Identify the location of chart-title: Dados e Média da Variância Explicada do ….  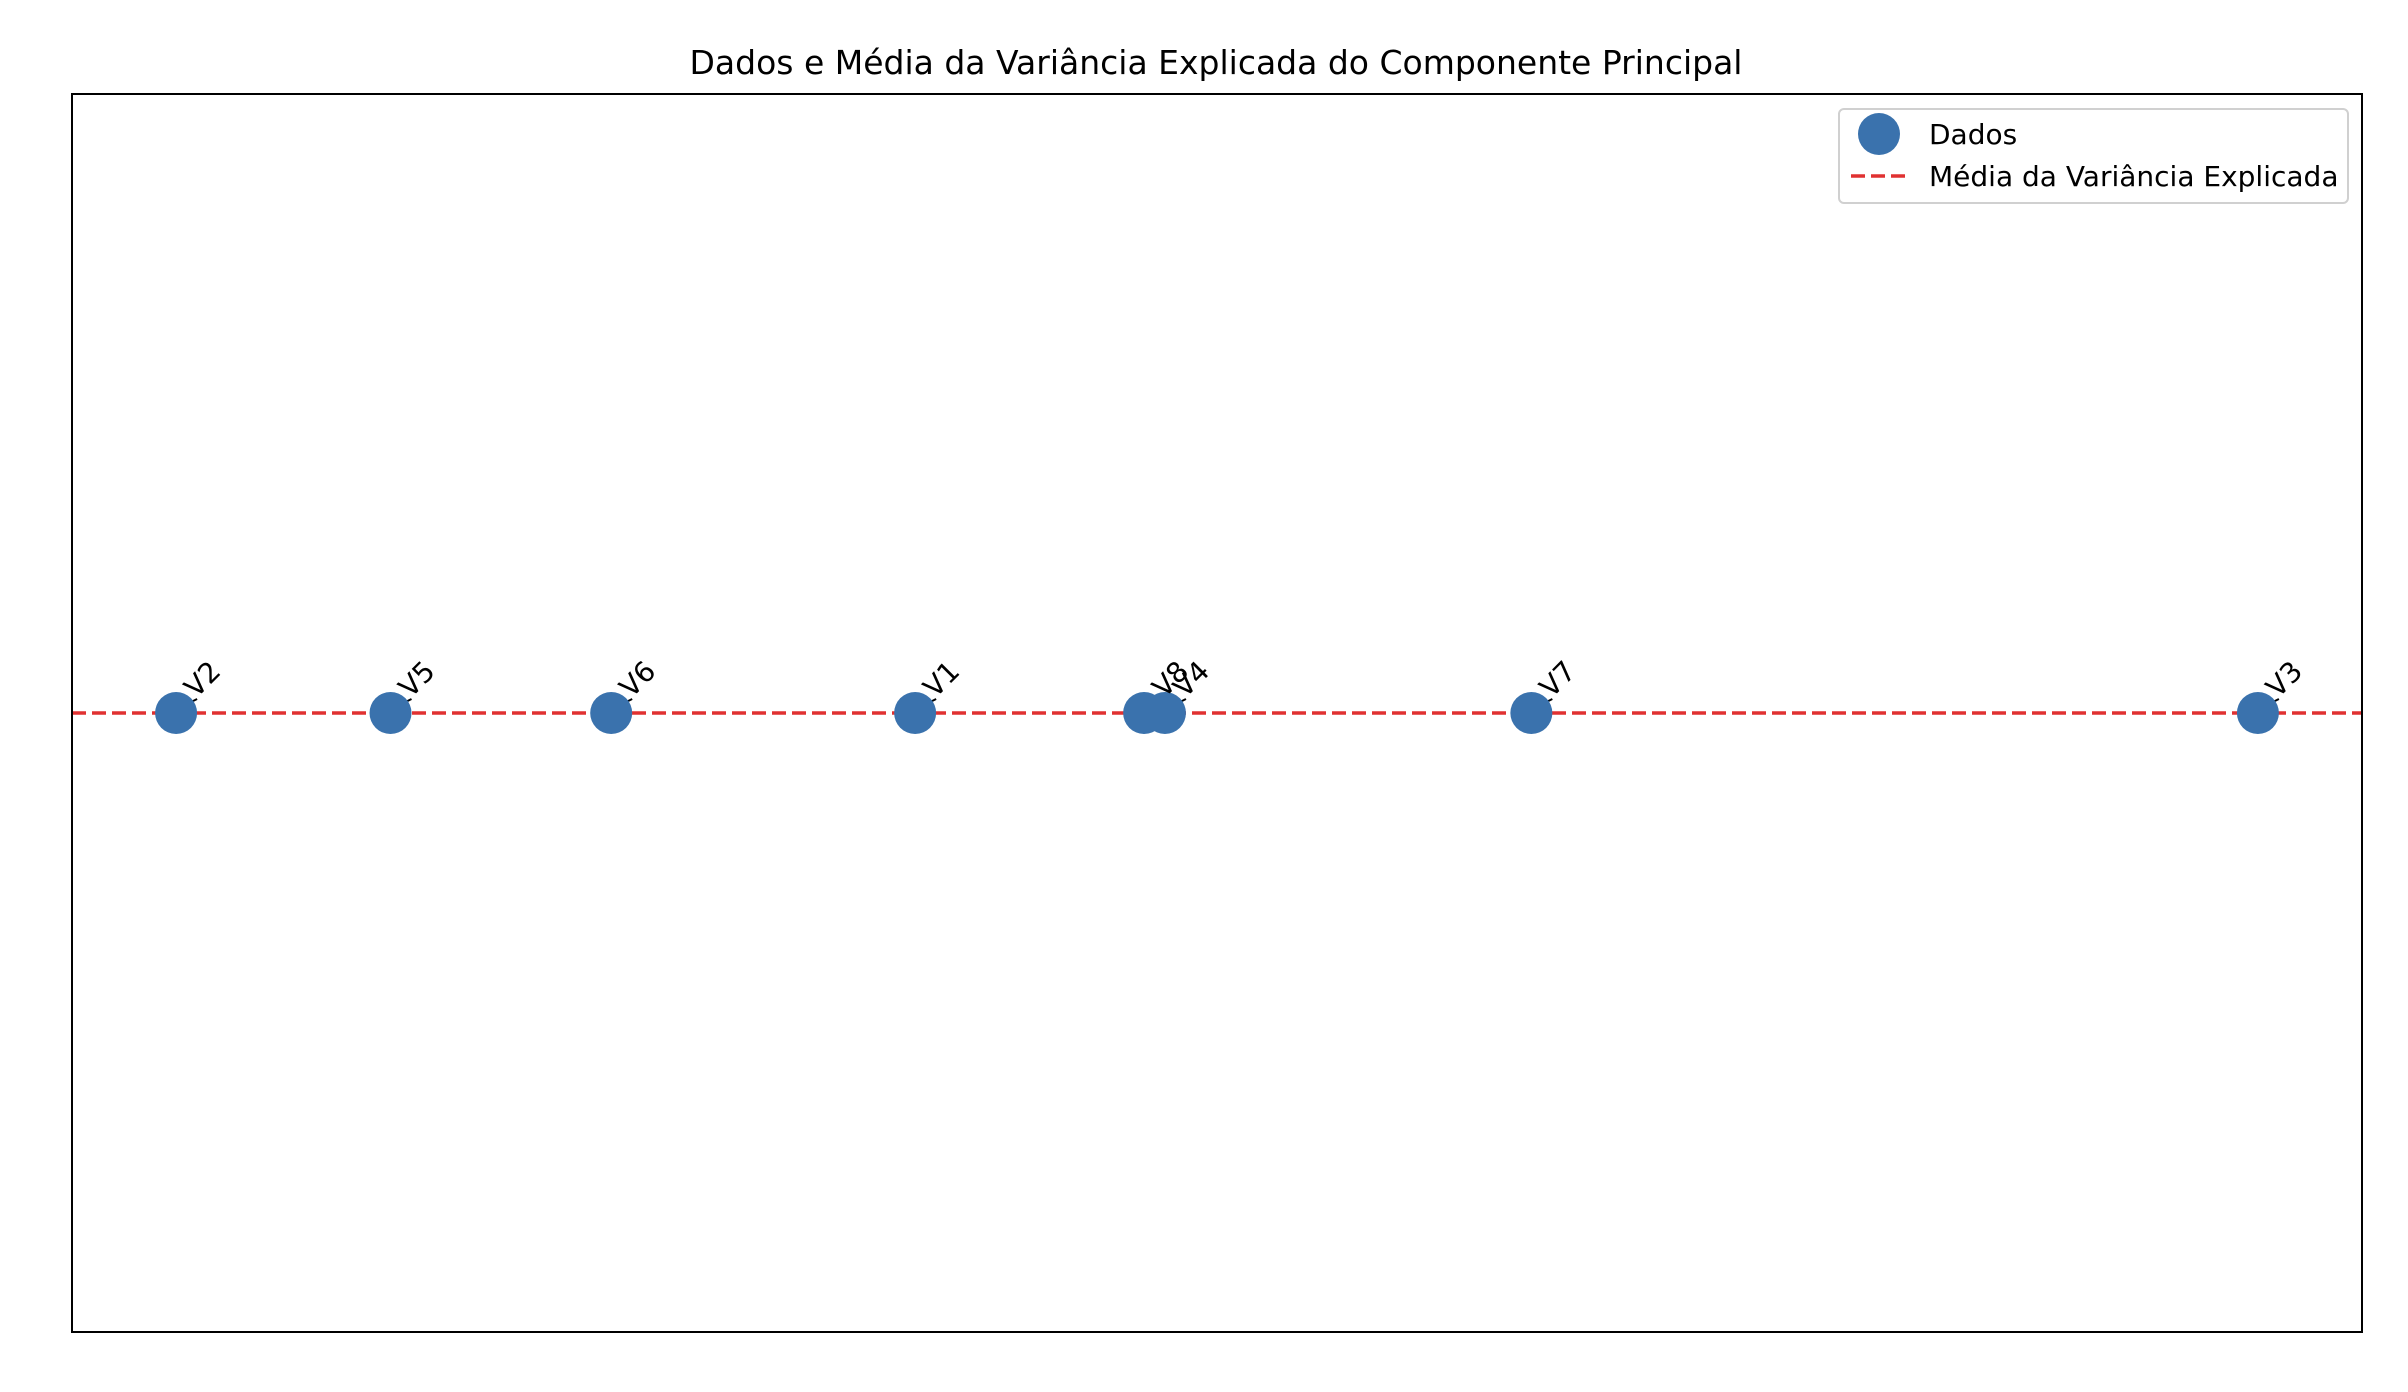
(1216, 62).